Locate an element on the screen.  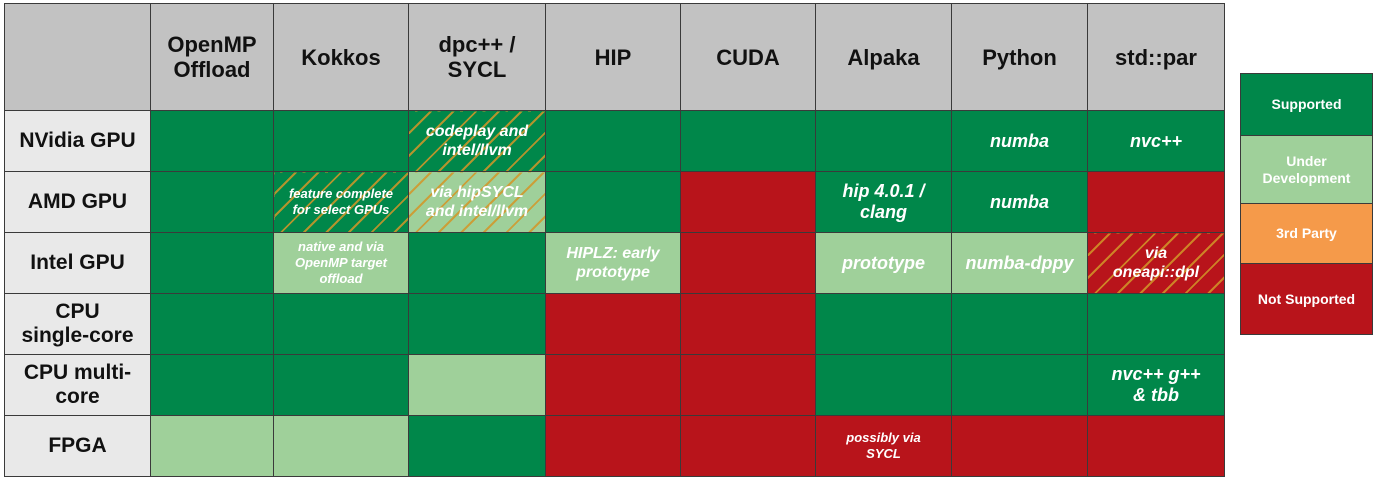
cell-amd-gpu-python: numba is located at coordinates (1019, 202).